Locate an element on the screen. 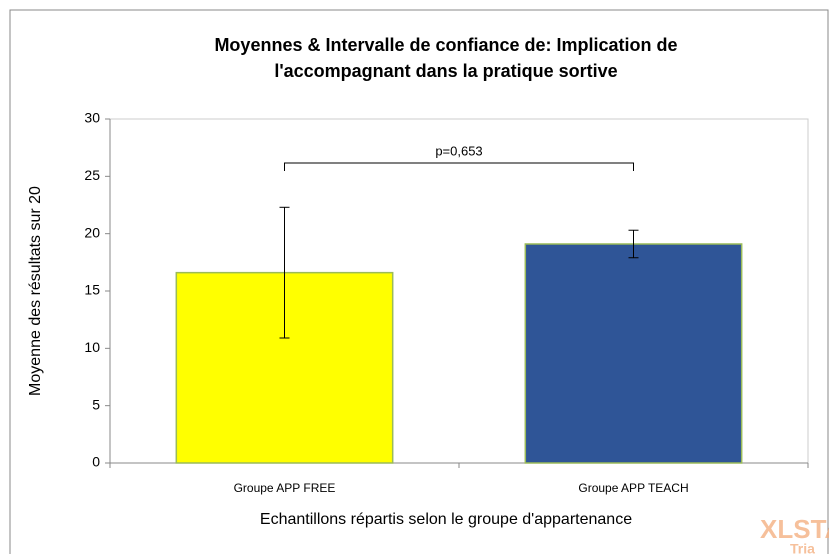  y-tick-label: 5 is located at coordinates (96, 404).